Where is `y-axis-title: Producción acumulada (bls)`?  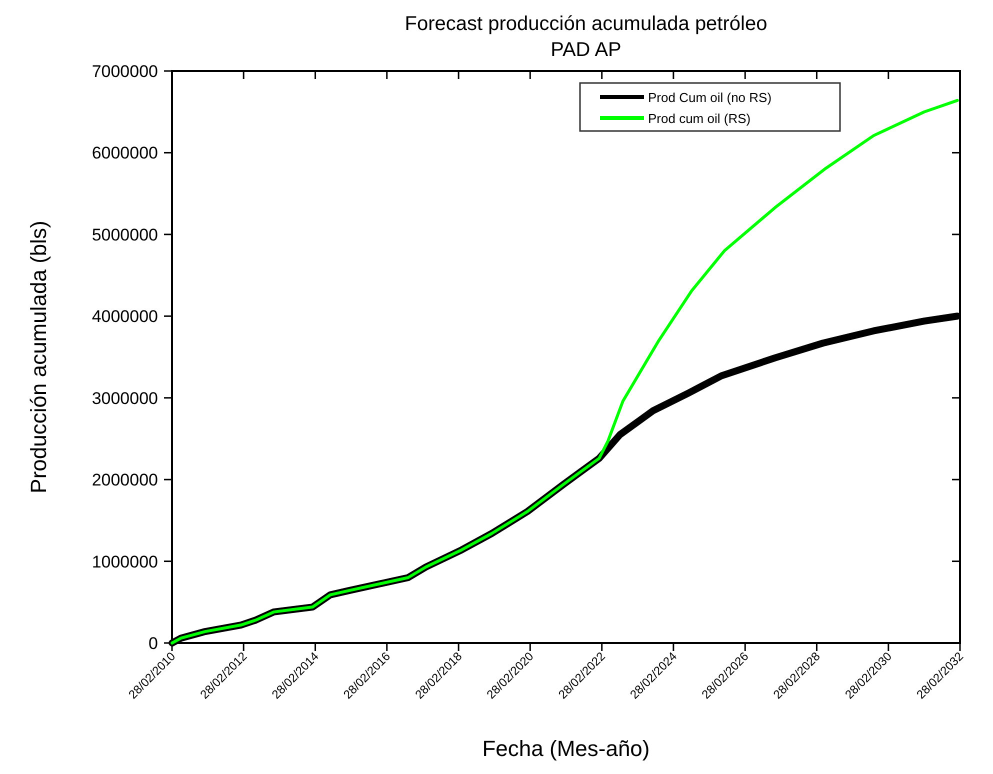 y-axis-title: Producción acumulada (bls) is located at coordinates (38, 357).